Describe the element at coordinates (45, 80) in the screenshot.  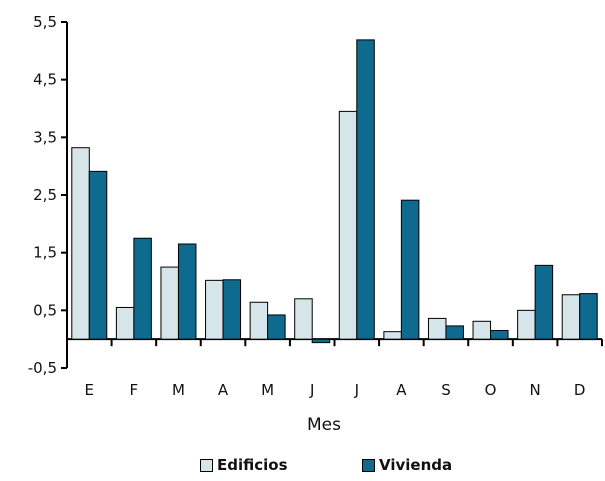
I see `y-tick-label: 4,5` at that location.